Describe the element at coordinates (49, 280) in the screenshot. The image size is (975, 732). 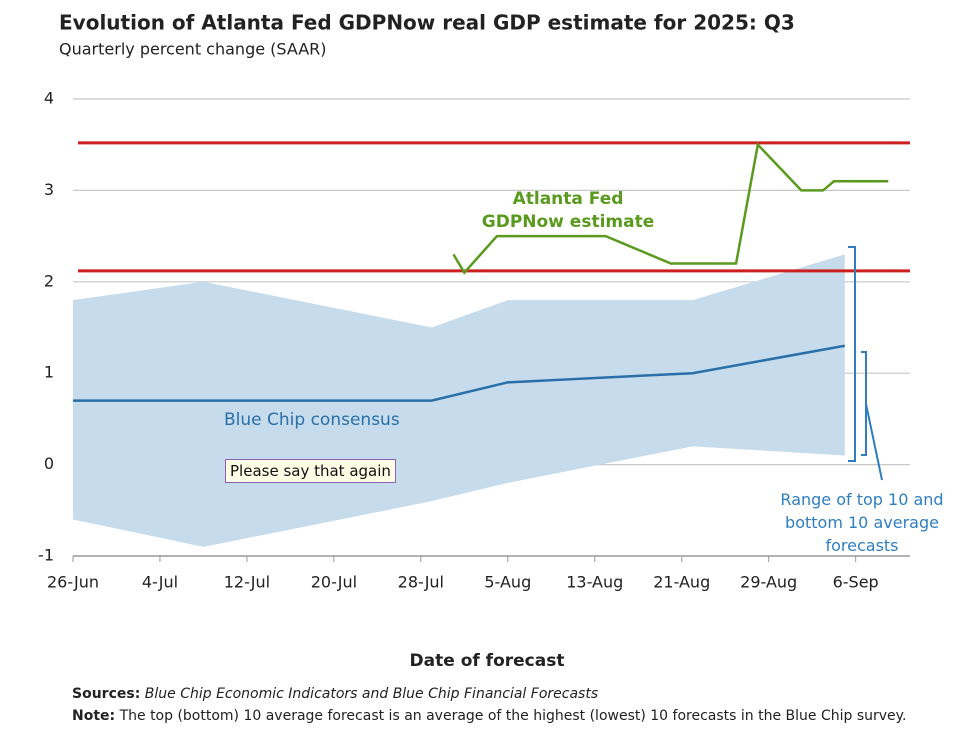
I see `y-tick-label: 2` at that location.